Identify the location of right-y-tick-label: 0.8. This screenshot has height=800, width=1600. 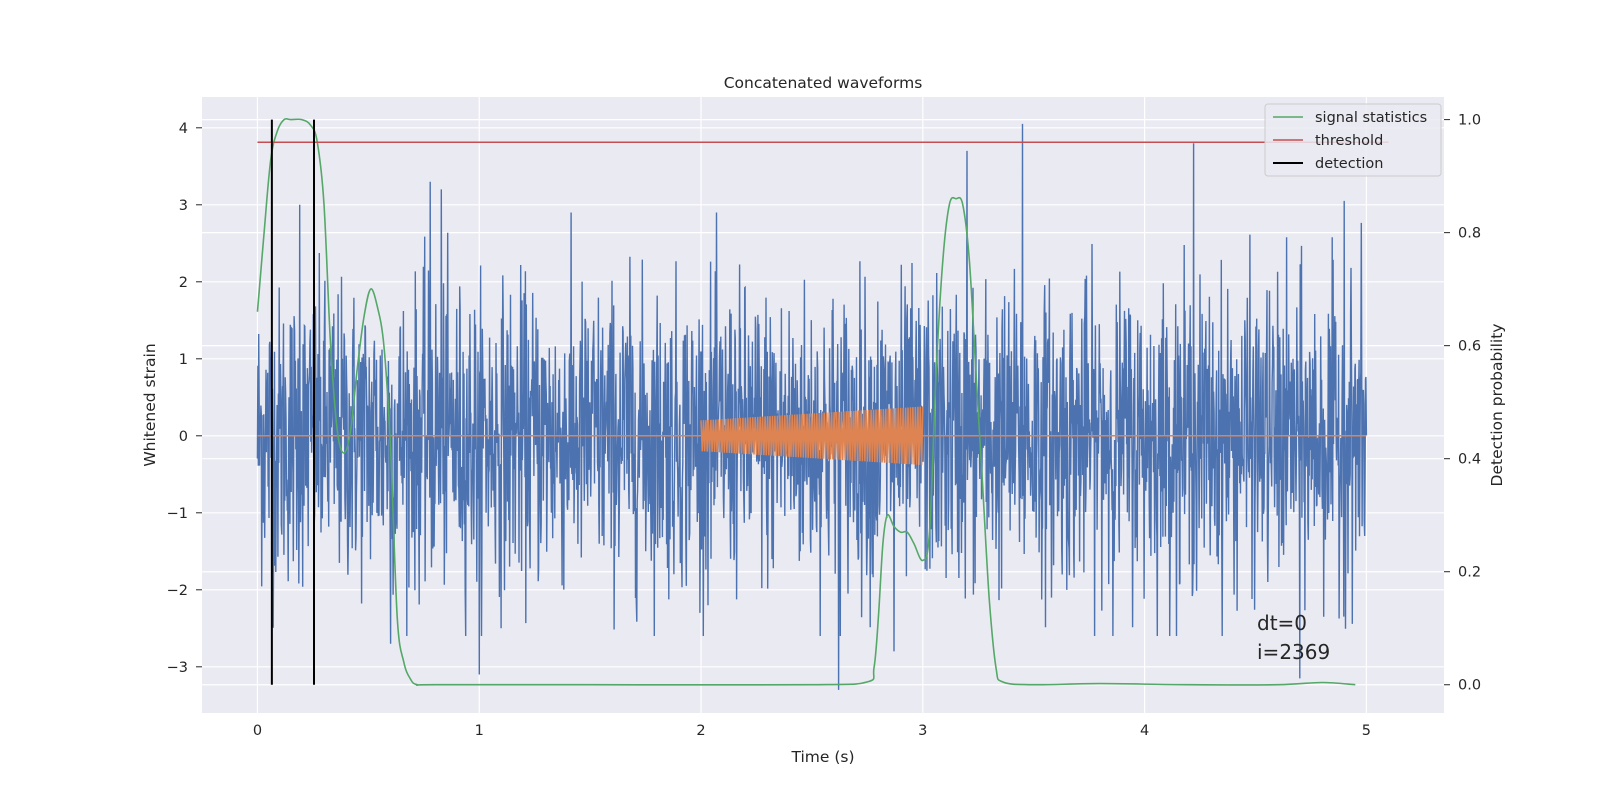
(1469, 234).